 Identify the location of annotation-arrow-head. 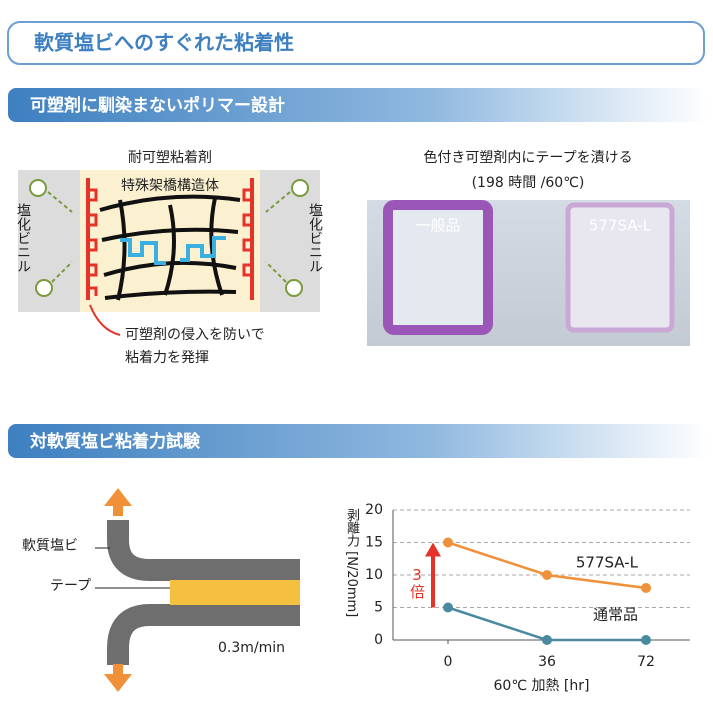
(433, 549).